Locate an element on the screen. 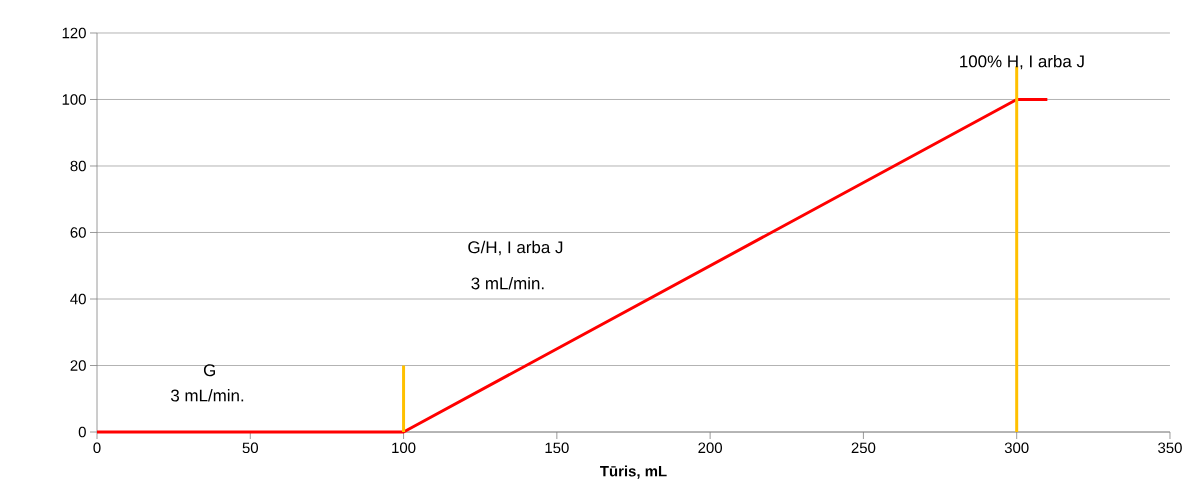  x-tick-label: 200 is located at coordinates (710, 448).